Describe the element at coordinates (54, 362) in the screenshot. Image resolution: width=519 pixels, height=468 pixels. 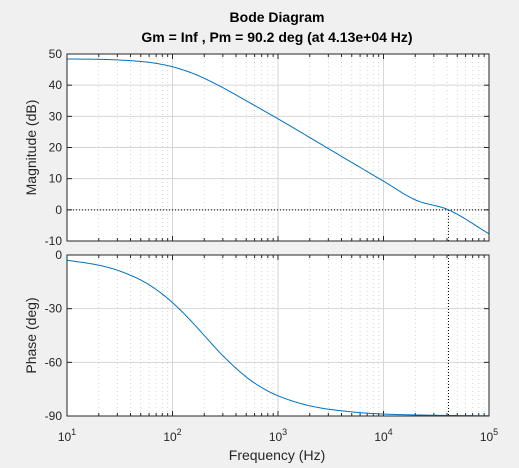
I see `y-tick-label: -60` at that location.